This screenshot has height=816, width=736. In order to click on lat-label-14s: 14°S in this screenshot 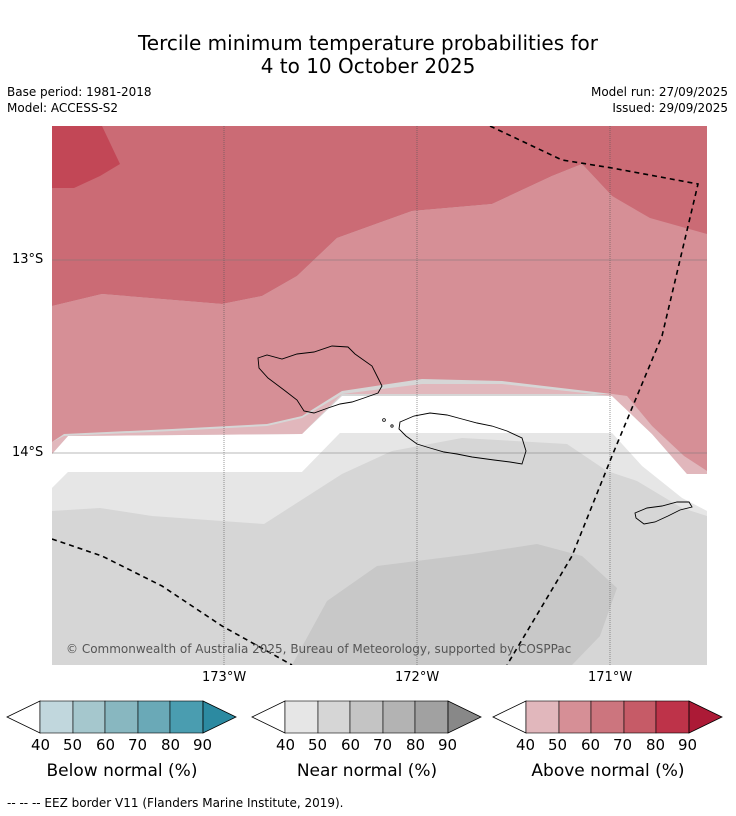, I will do `click(28, 452)`.